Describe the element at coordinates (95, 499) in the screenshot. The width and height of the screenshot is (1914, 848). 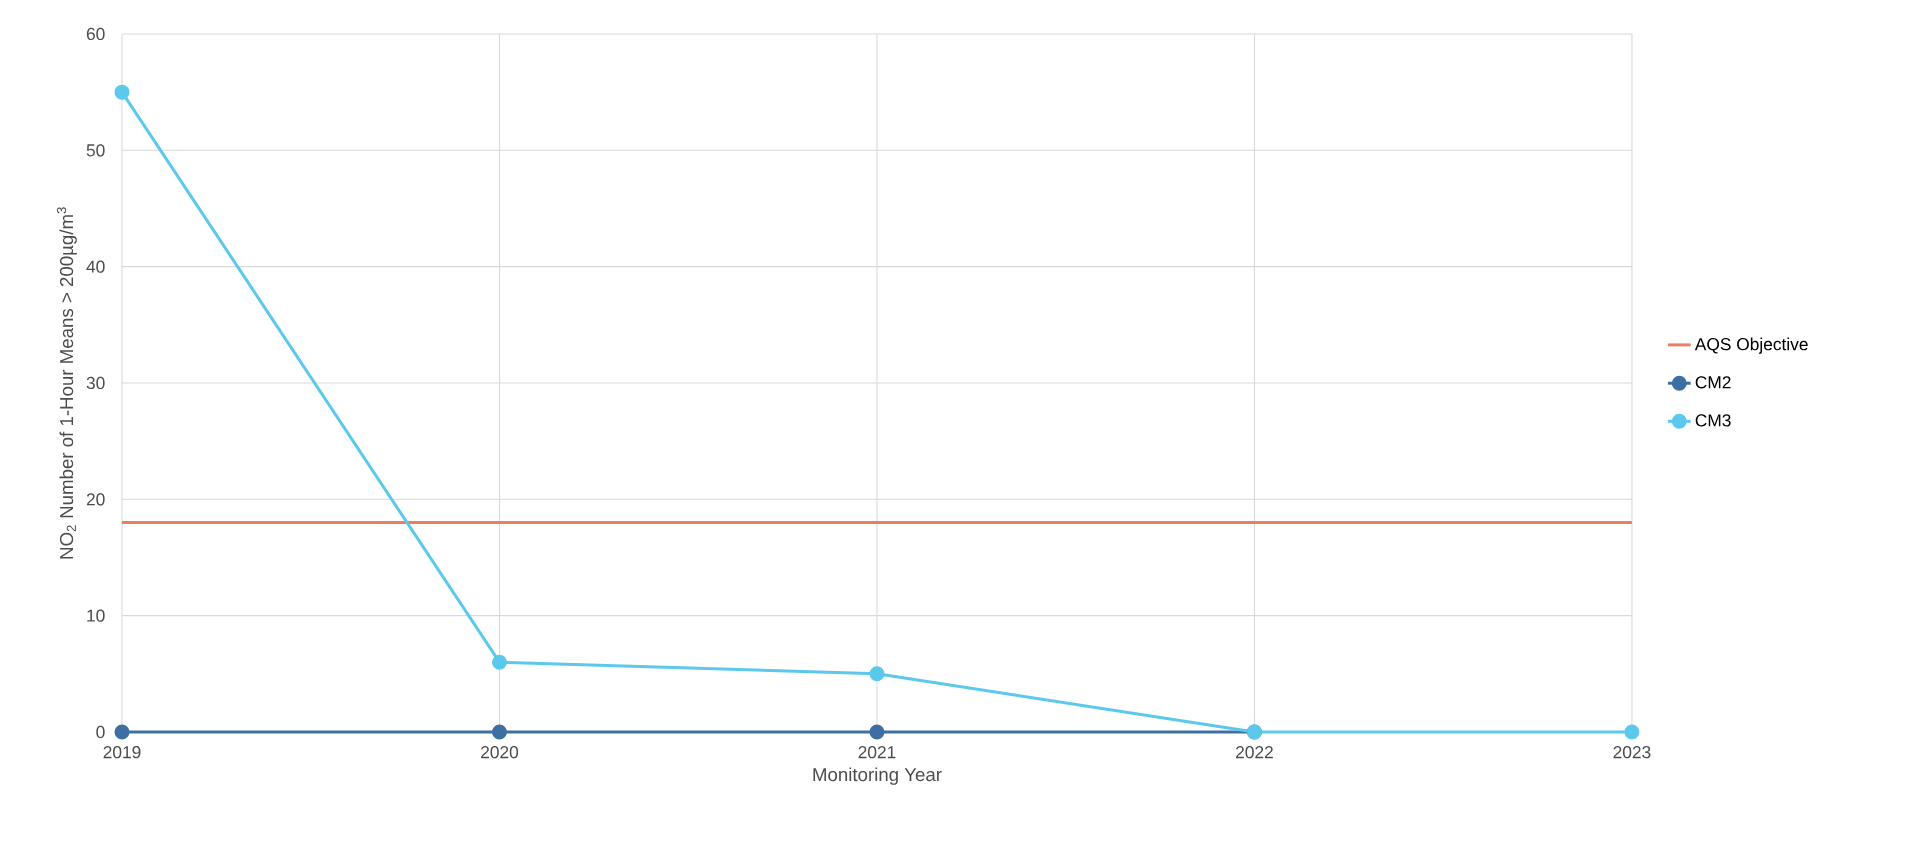
I see `y-tick-label: 20` at that location.